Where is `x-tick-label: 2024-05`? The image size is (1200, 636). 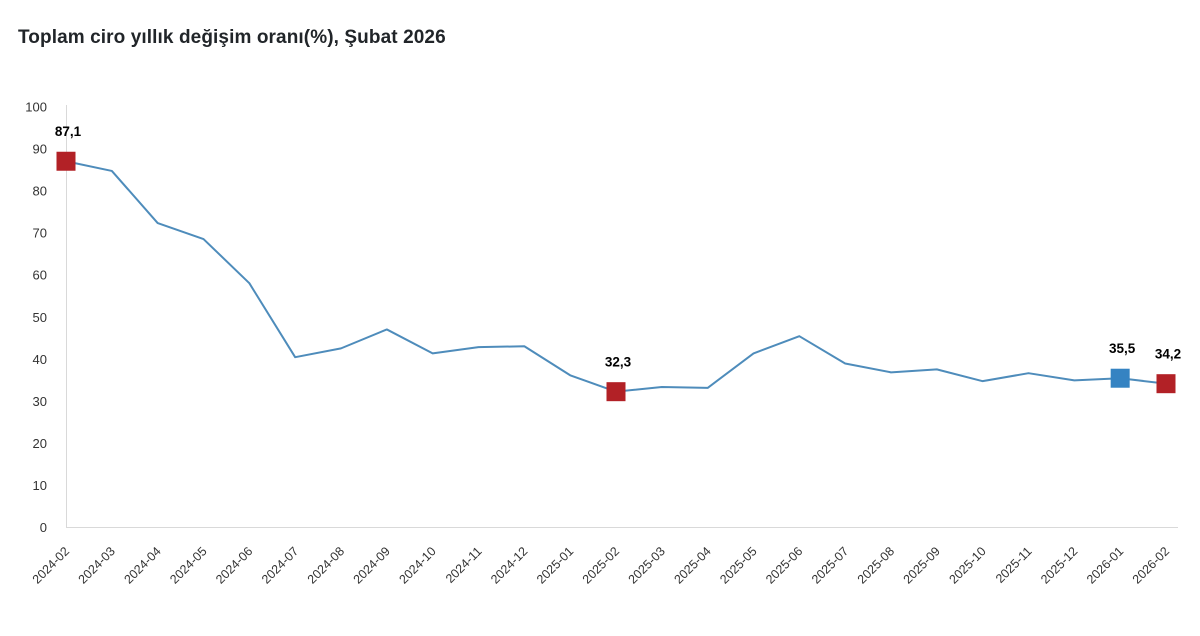
x-tick-label: 2024-05 is located at coordinates (188, 565).